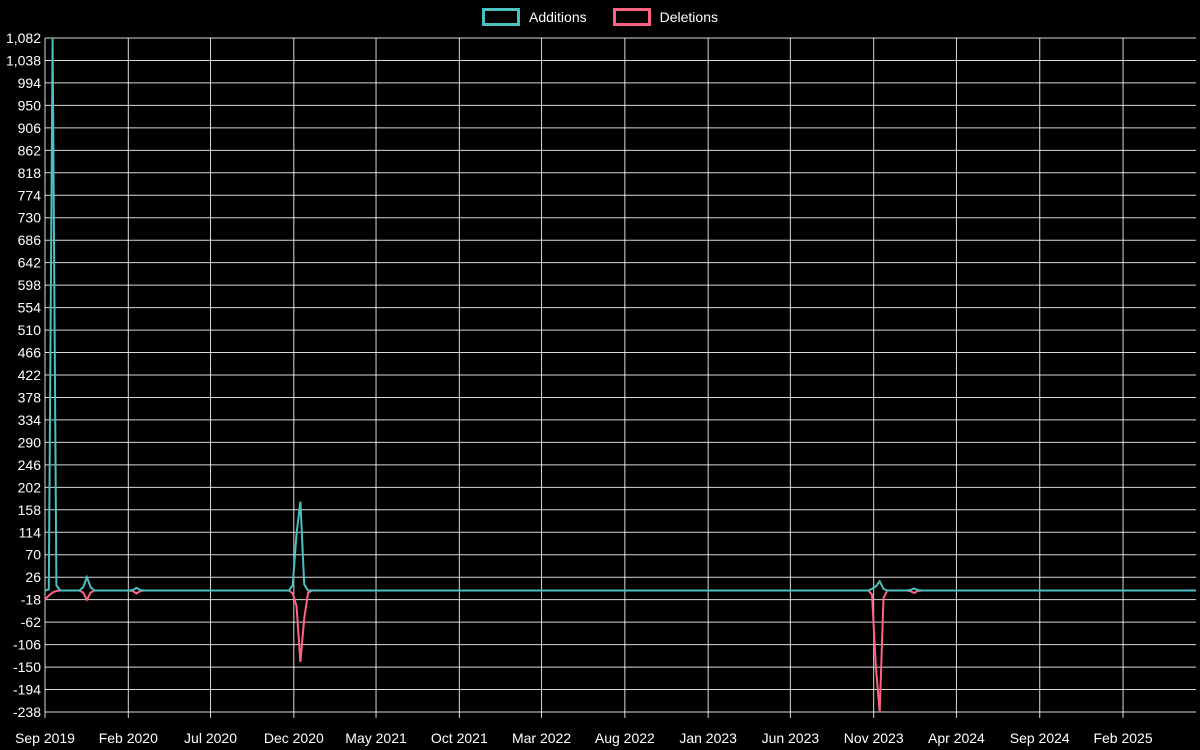  What do you see at coordinates (30, 285) in the screenshot?
I see `y-tick-label: 598` at bounding box center [30, 285].